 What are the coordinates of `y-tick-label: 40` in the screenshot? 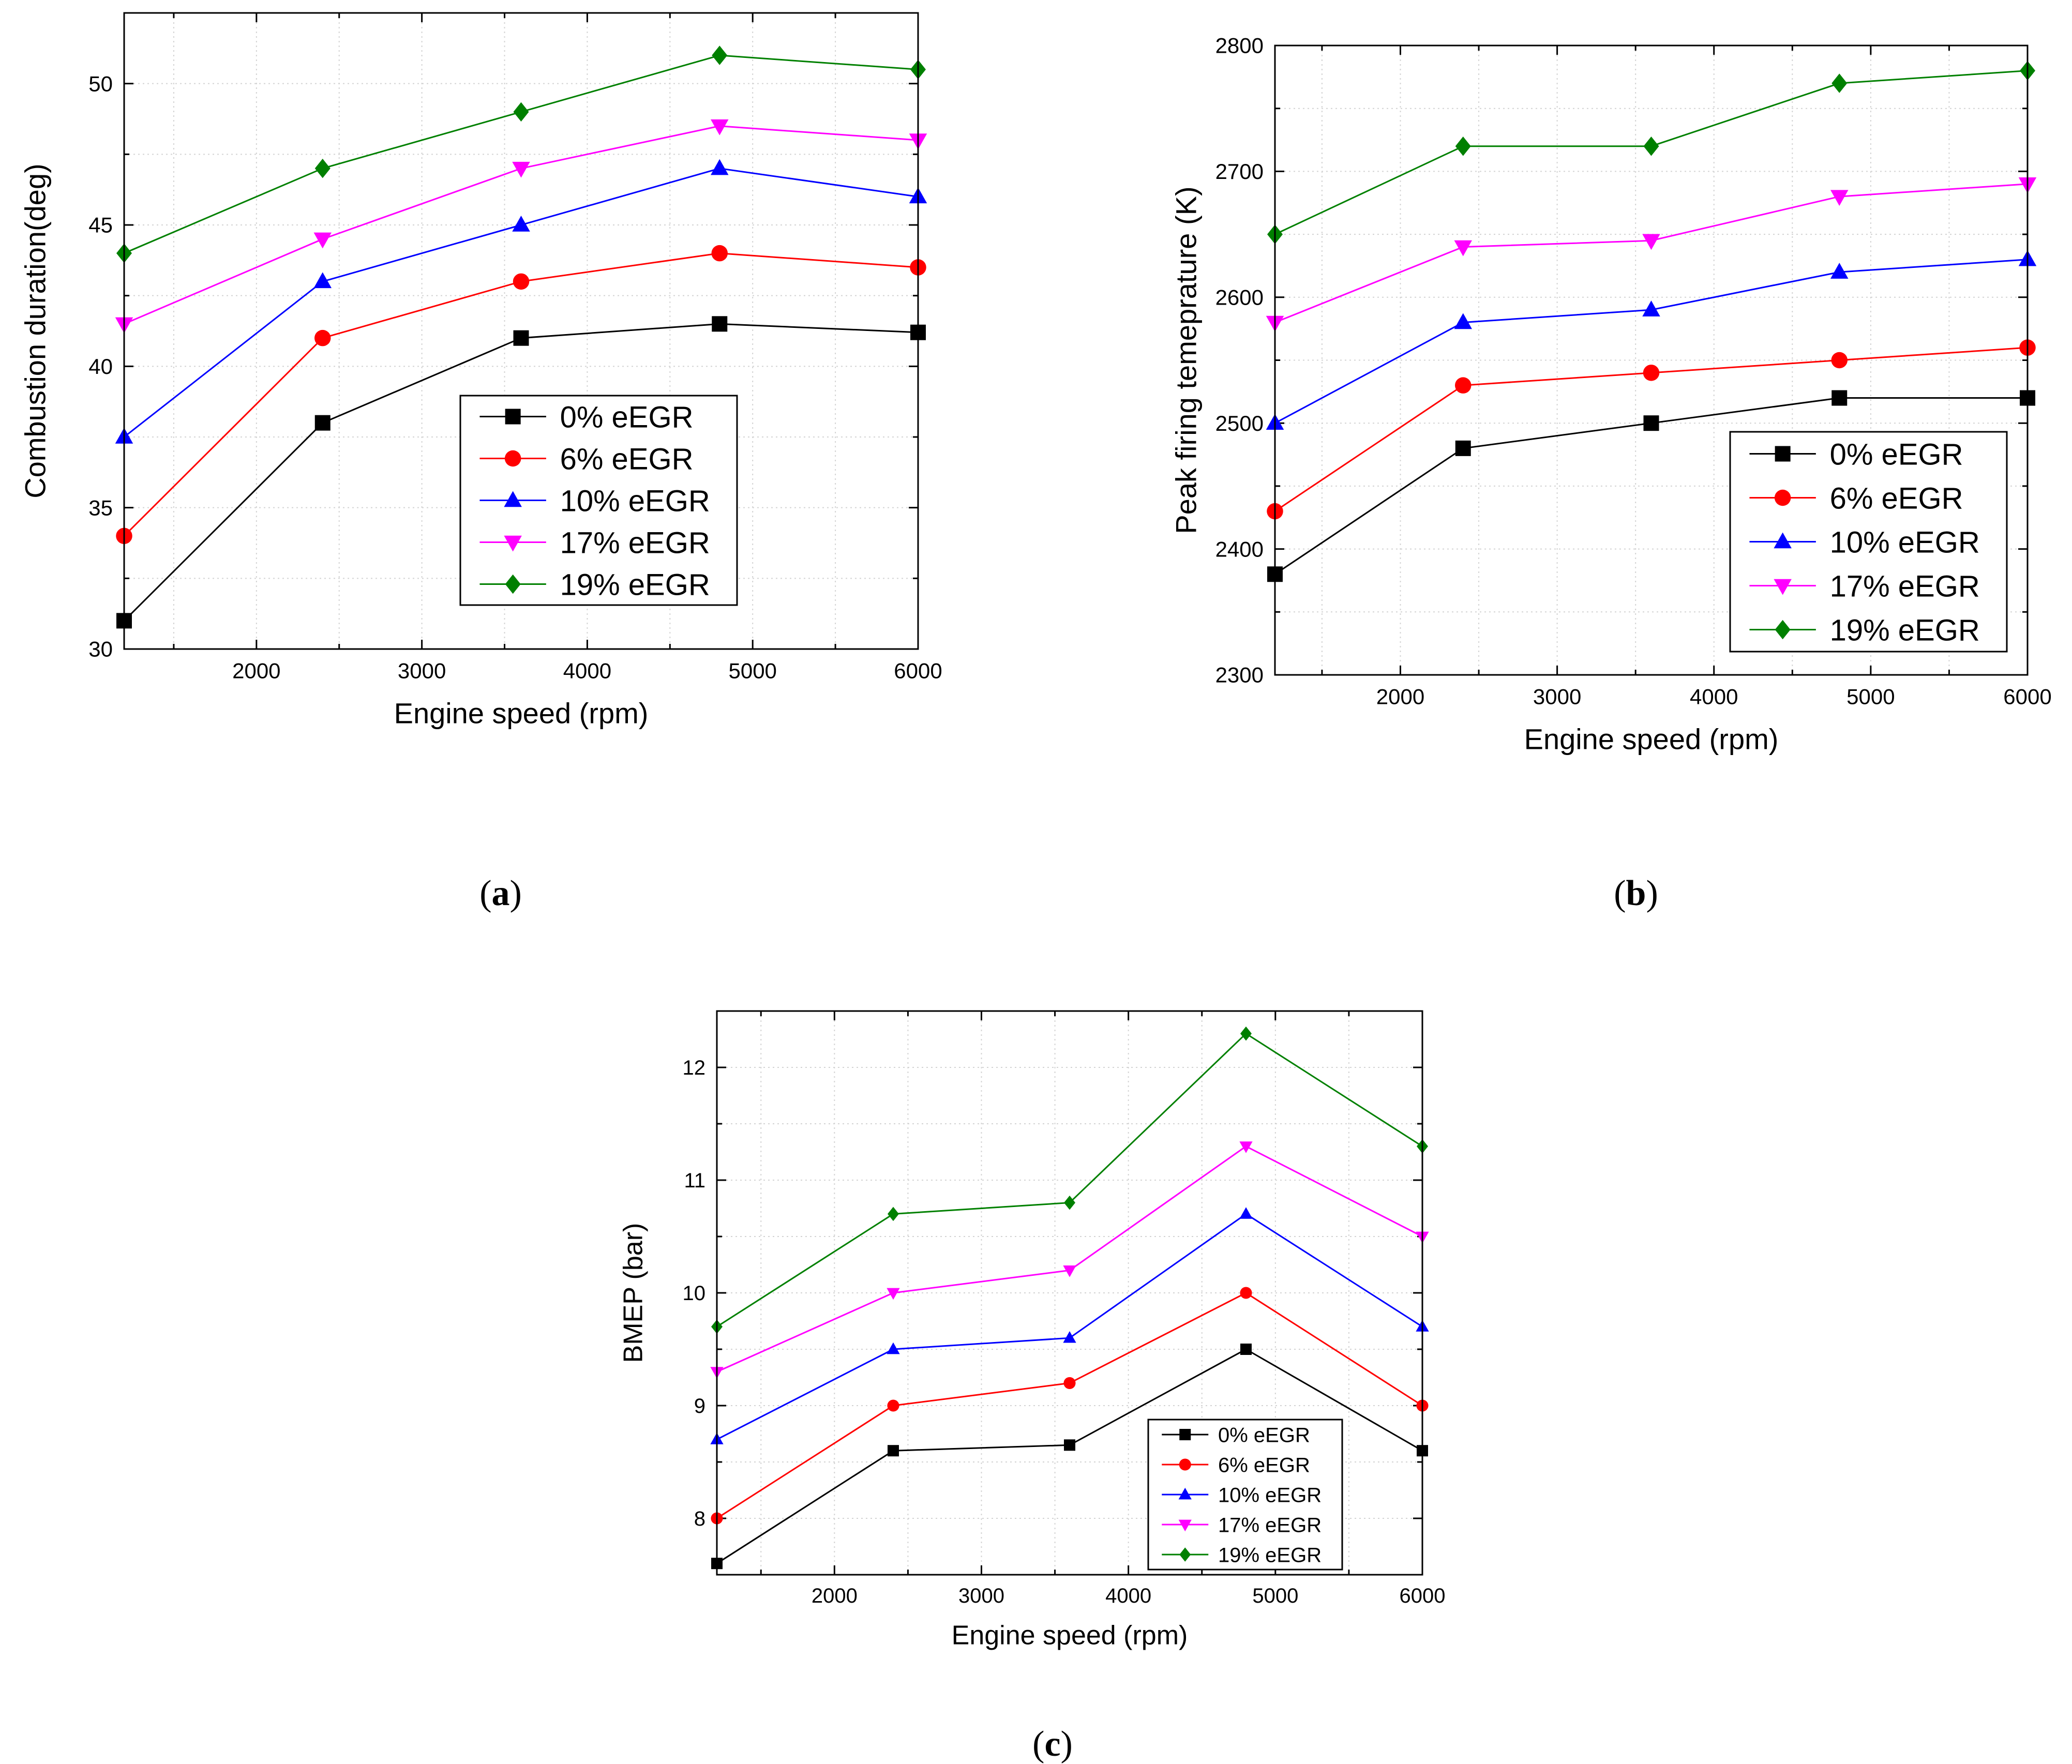 It's located at (100, 366).